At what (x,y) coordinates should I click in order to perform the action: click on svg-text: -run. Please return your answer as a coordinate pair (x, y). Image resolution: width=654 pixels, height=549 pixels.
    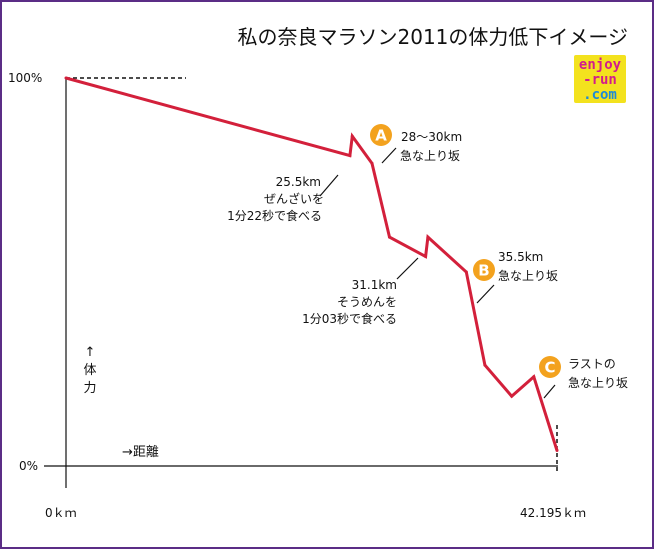
    Looking at the image, I should click on (600, 80).